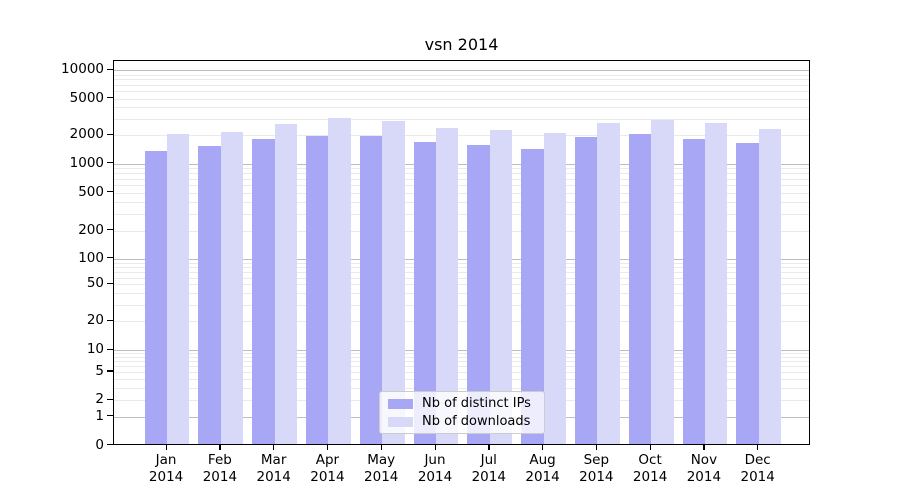 The height and width of the screenshot is (500, 900). Describe the element at coordinates (95, 349) in the screenshot. I see `y-axis-tick-label: 10` at that location.